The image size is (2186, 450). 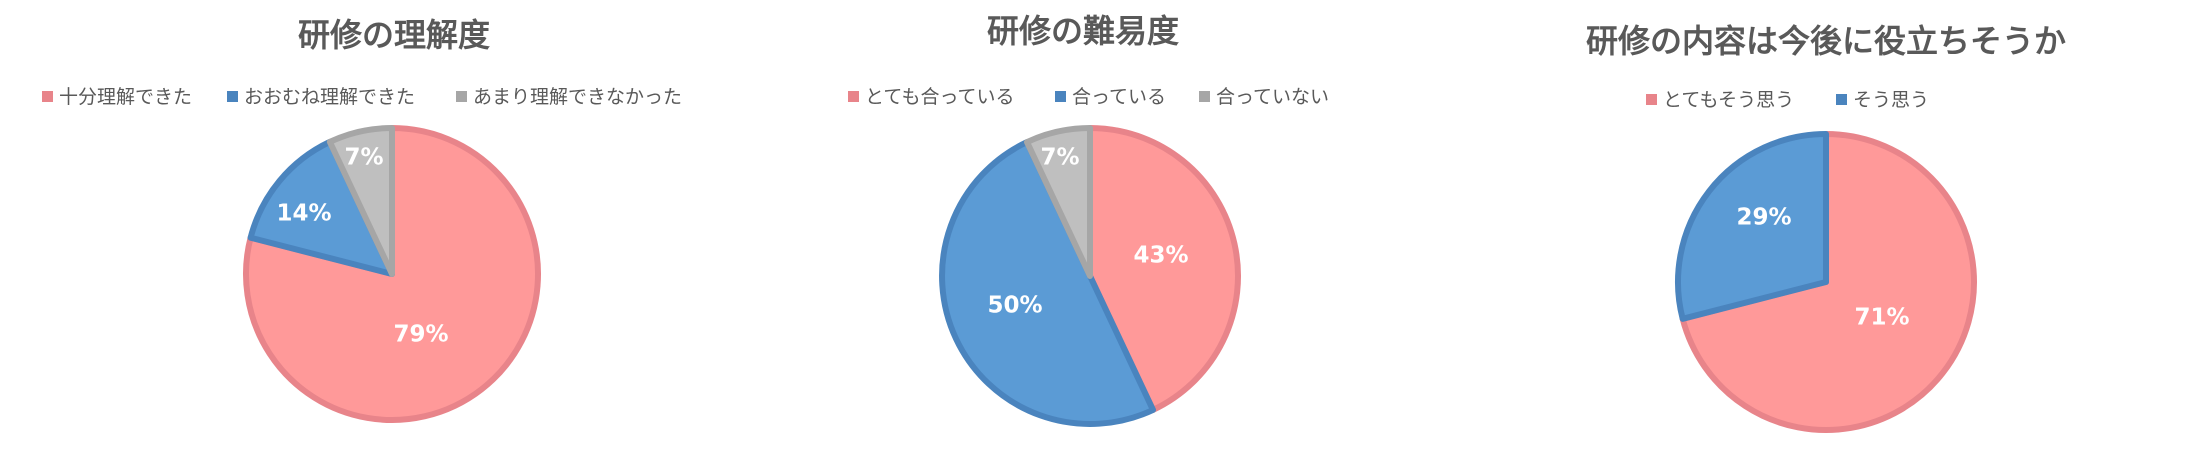 What do you see at coordinates (1881, 318) in the screenshot?
I see `data-label: 71%` at bounding box center [1881, 318].